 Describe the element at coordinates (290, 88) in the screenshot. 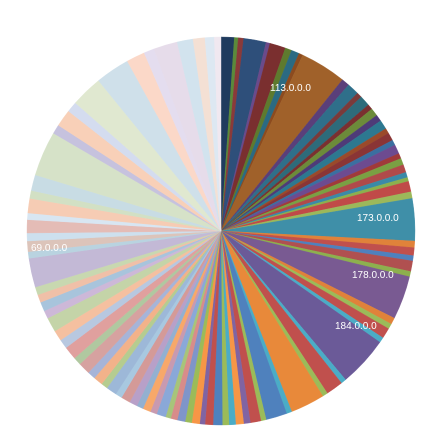

I see `slice-label-113: 113.0.0.0` at that location.